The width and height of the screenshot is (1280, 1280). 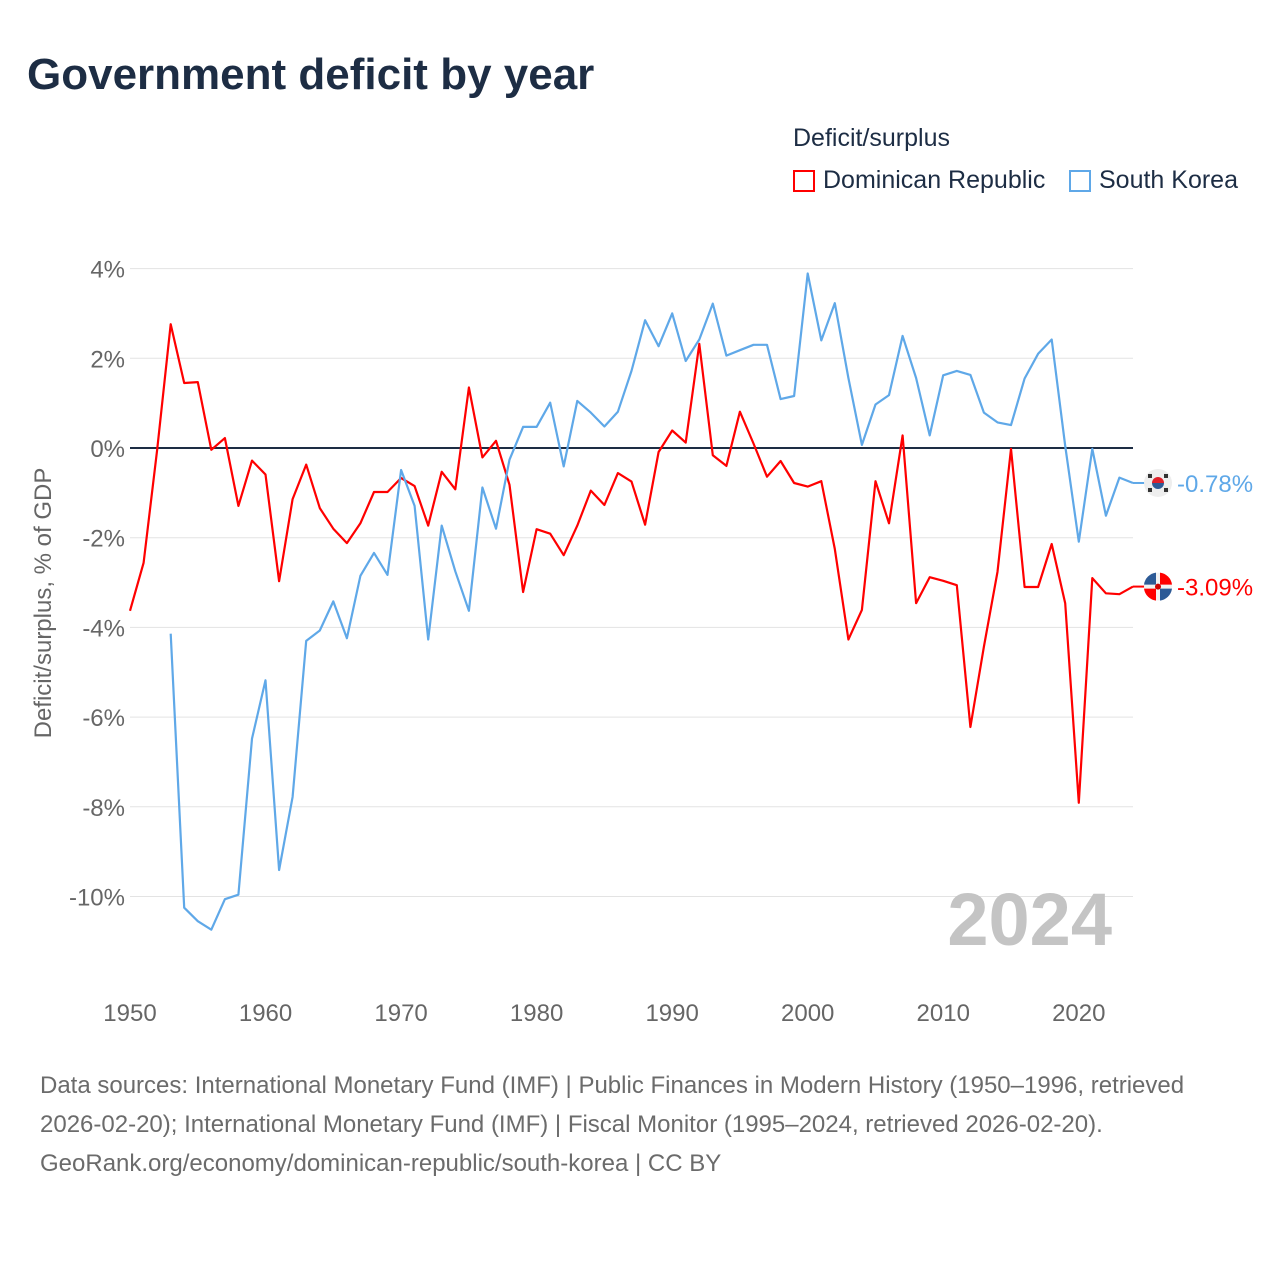 I want to click on flag-taeguk-red, so click(x=1158, y=479).